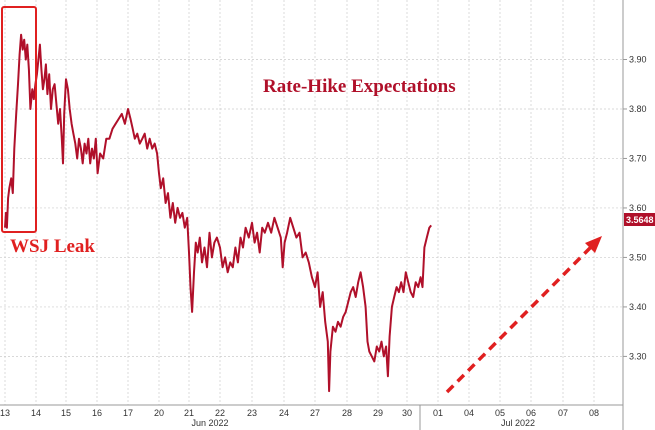 The image size is (655, 430). What do you see at coordinates (128, 413) in the screenshot?
I see `x-tick-label: 17` at bounding box center [128, 413].